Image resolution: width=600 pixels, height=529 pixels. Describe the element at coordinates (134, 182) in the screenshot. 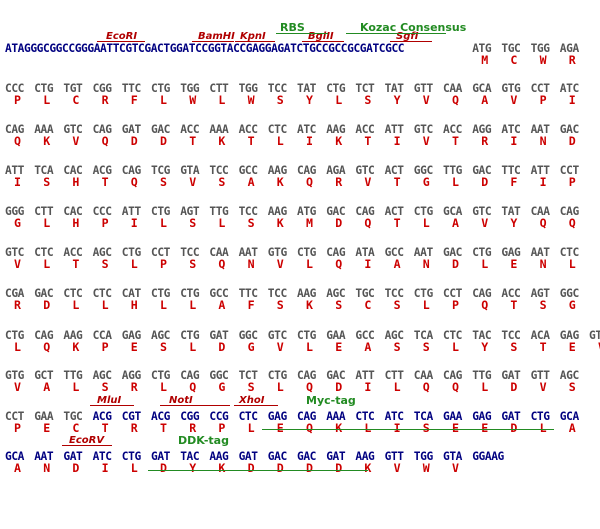

I see `line-2-amino-acid: Q` at that location.